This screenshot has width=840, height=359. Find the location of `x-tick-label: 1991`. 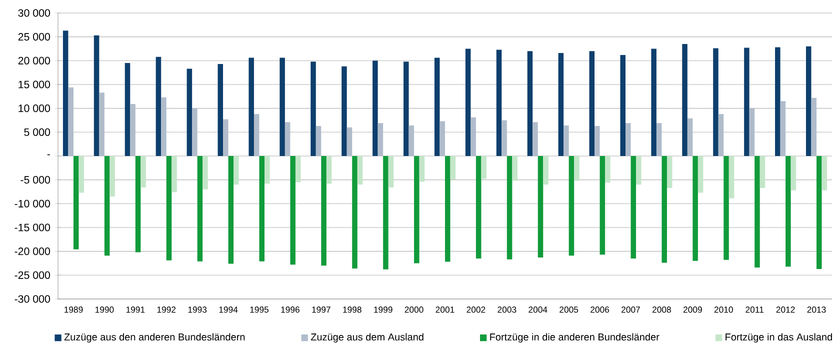

x-tick-label: 1991 is located at coordinates (135, 309).